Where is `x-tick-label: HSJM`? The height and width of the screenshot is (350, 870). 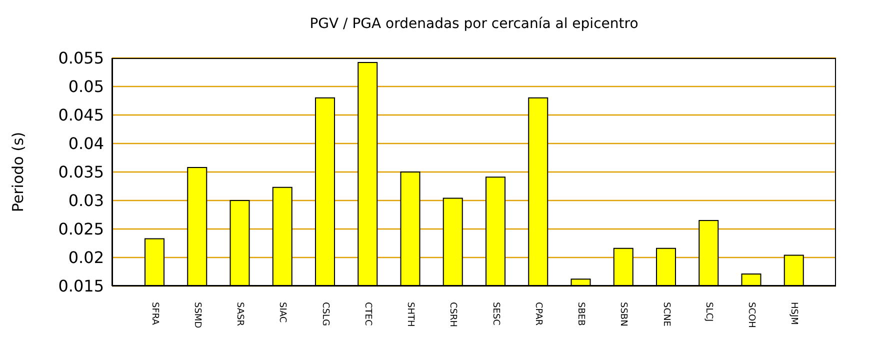 x-tick-label: HSJM is located at coordinates (793, 313).